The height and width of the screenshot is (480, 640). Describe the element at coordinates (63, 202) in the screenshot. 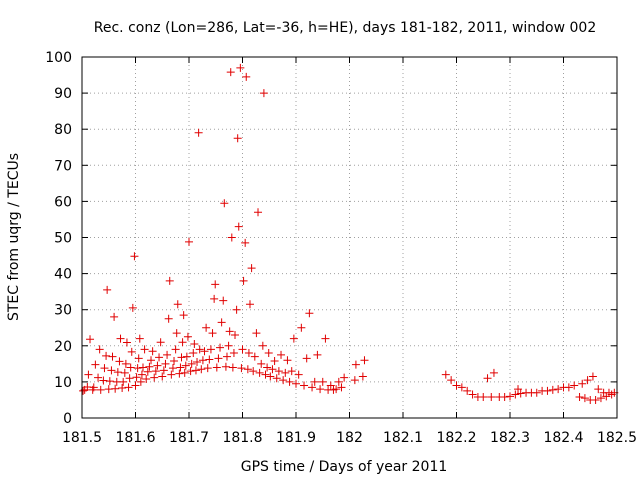

I see `y-tick-label: 60` at that location.